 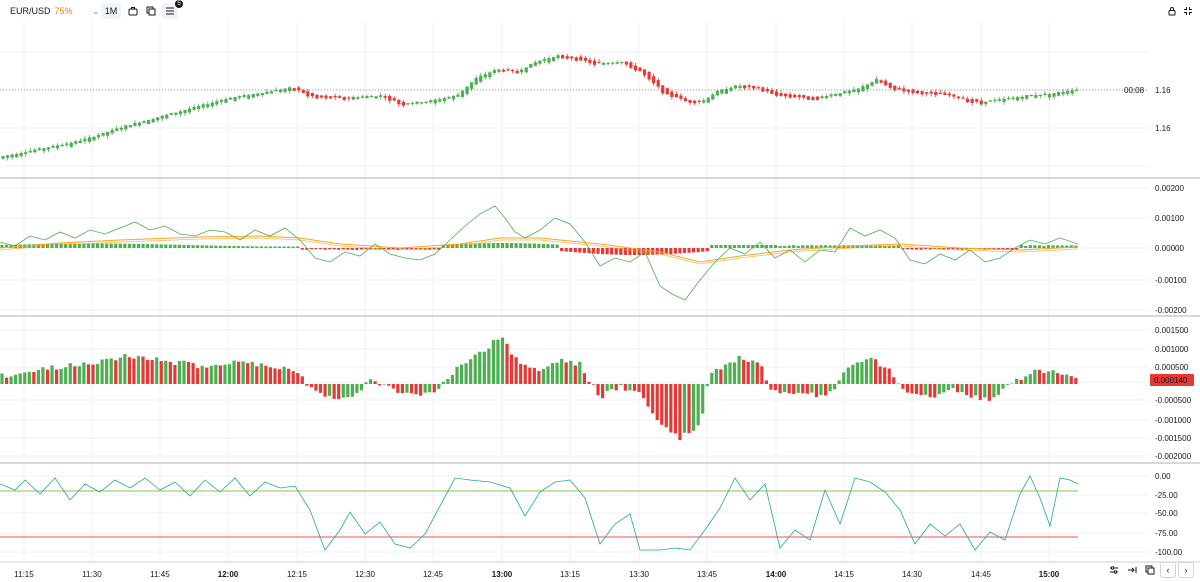 I want to click on fullscreen-icon, so click(x=1188, y=11).